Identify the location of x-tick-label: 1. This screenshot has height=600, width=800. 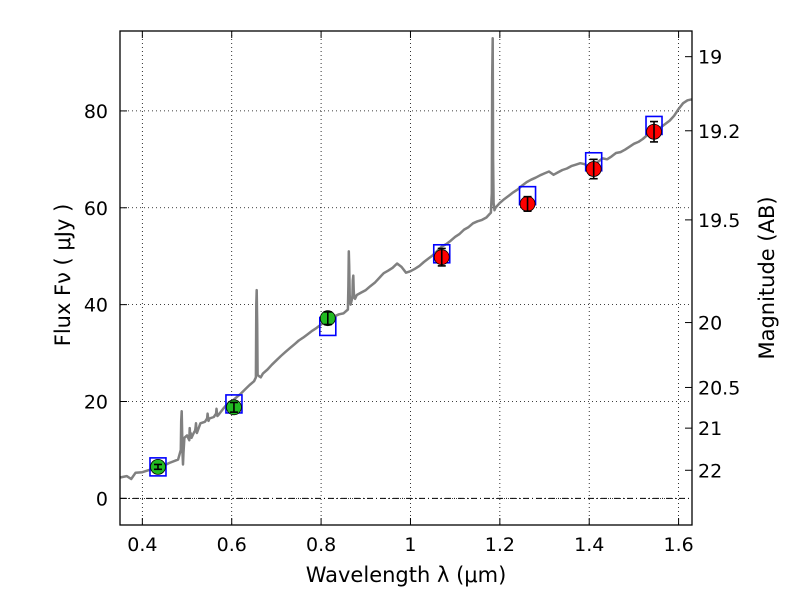
(410, 545).